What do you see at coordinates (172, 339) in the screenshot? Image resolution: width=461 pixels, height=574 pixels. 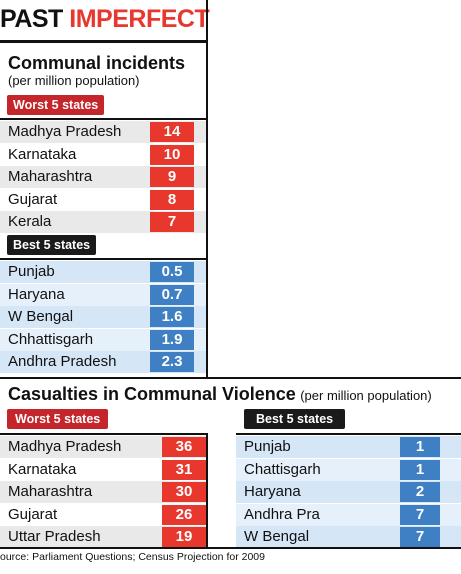 I see `value-cell: 1.9` at bounding box center [172, 339].